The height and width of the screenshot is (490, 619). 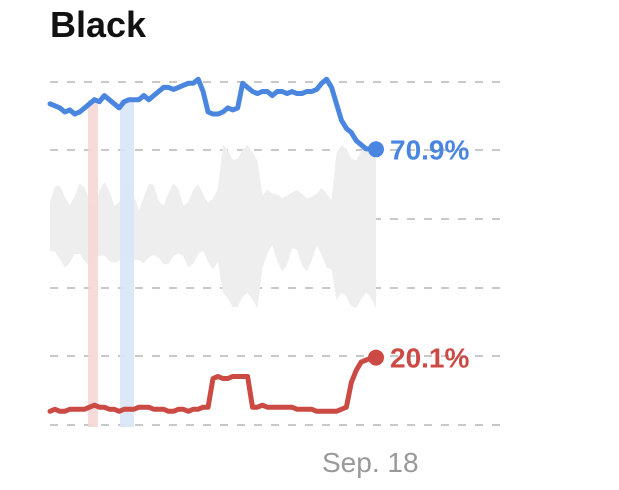 What do you see at coordinates (429, 358) in the screenshot?
I see `series-end-label-2: 20.1%` at bounding box center [429, 358].